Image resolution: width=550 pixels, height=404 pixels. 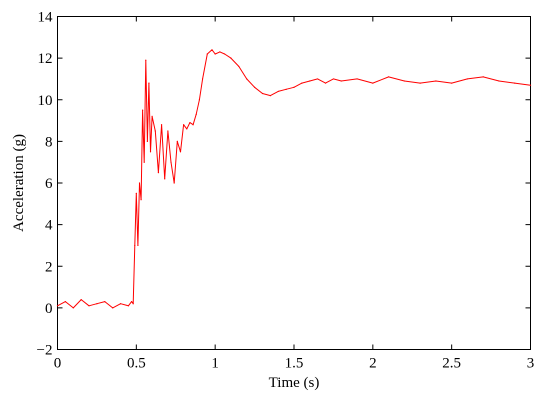 I want to click on x-tick-label: 2, so click(x=373, y=364).